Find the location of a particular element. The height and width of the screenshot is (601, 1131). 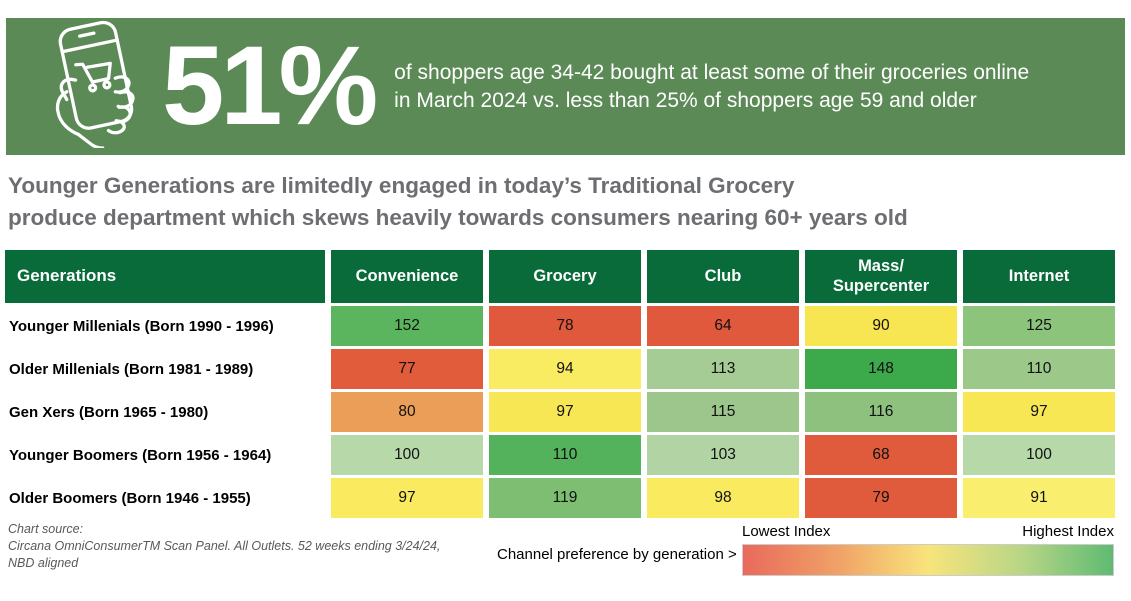

row-label: Younger Boomers (Born 1956 - 1964) is located at coordinates (165, 455).